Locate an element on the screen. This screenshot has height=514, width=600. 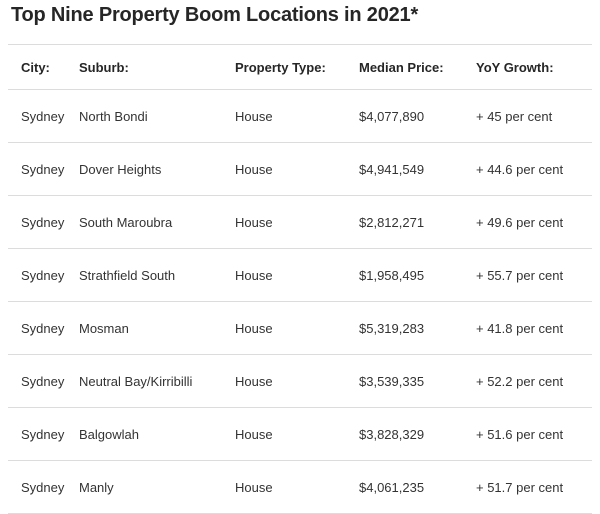
cell-median-price: $3,539,335 is located at coordinates (417, 381).